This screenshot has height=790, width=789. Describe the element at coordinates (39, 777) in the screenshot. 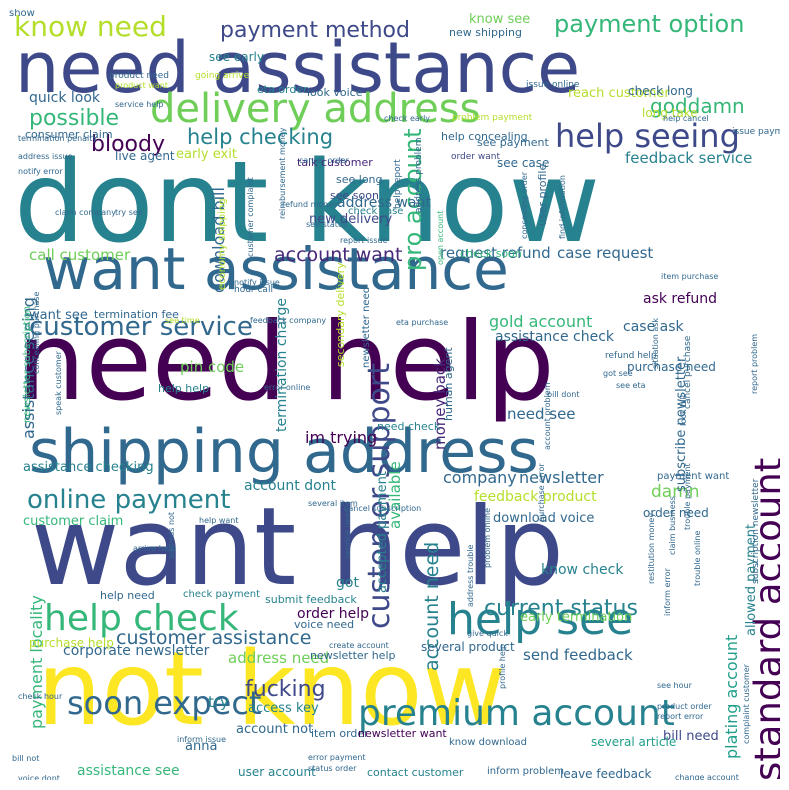

I see `word-voice-dont: voice dont` at that location.